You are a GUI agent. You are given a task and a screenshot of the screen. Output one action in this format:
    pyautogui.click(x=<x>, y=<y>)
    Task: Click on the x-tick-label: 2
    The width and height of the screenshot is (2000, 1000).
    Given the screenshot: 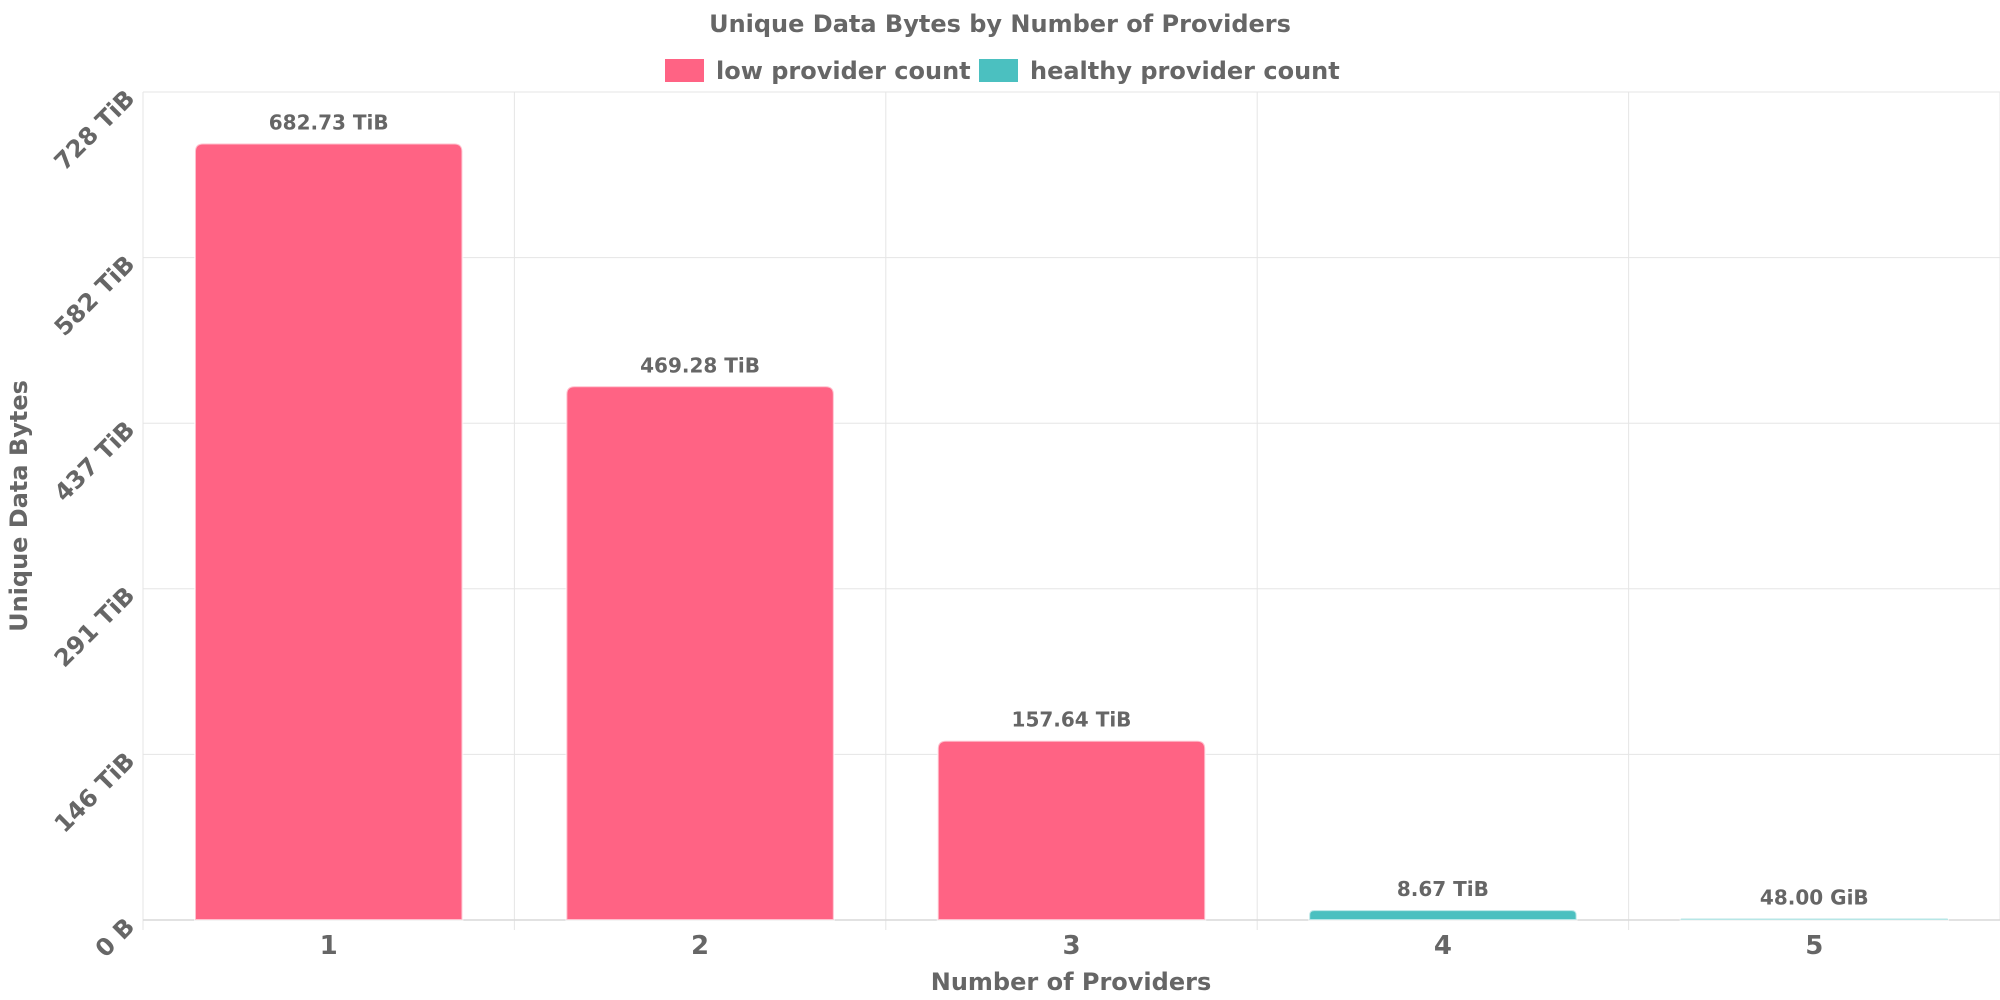 What is the action you would take?
    pyautogui.click(x=700, y=946)
    